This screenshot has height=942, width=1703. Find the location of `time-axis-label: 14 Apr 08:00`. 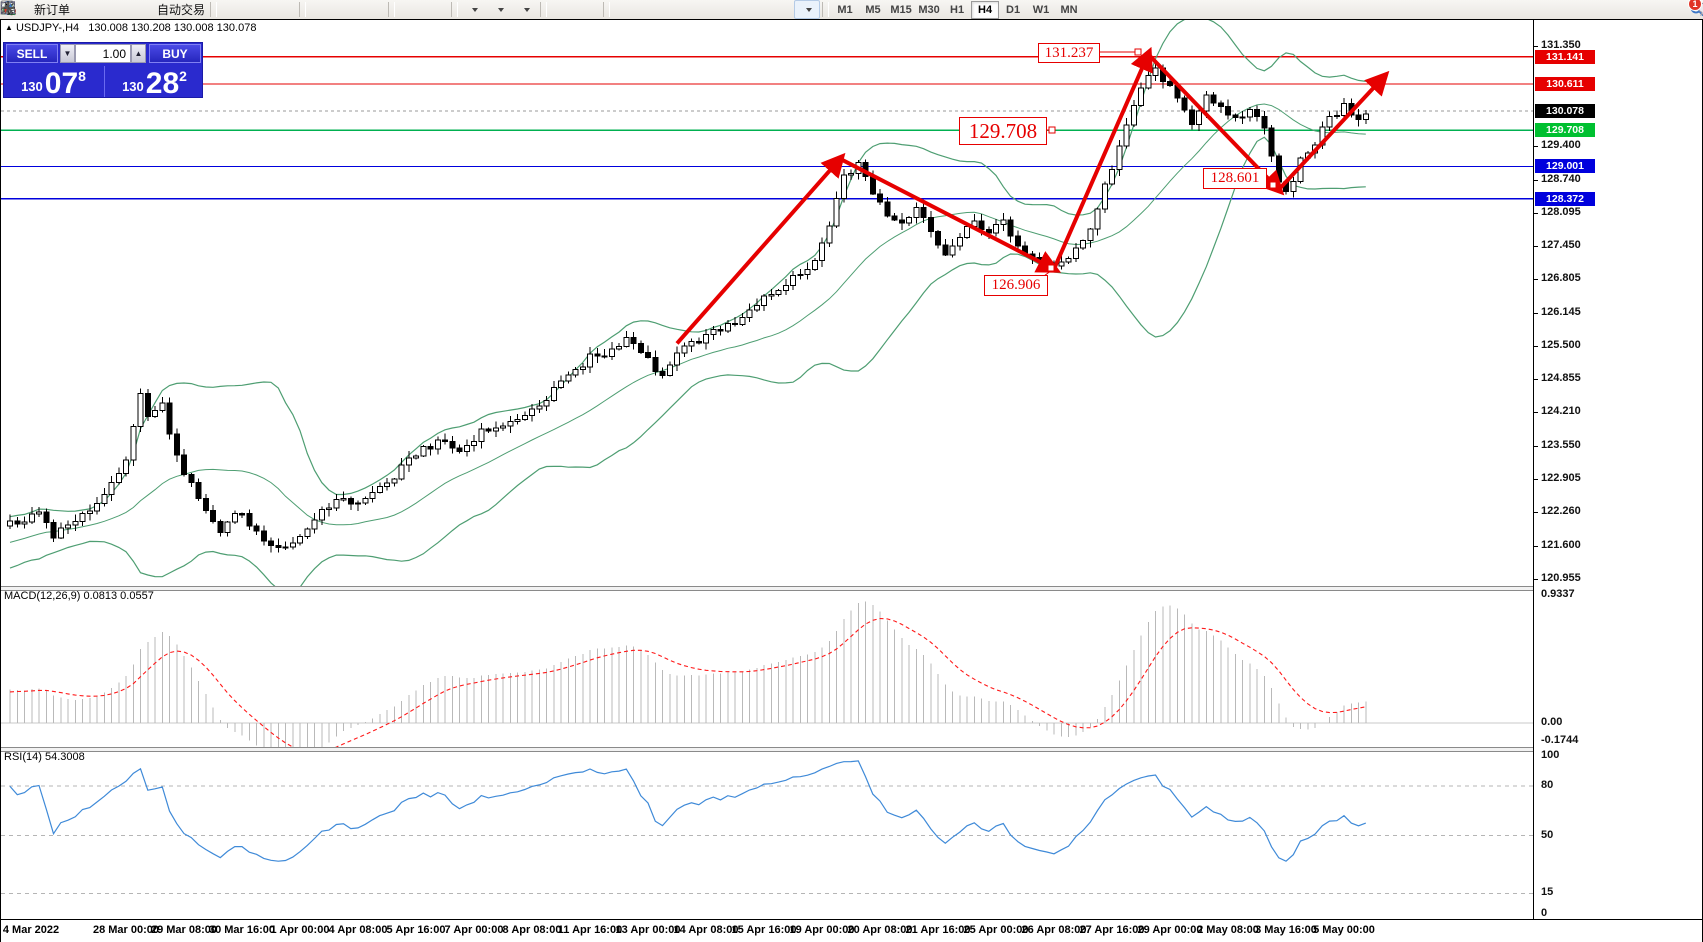

time-axis-label: 14 Apr 08:00 is located at coordinates (706, 930).